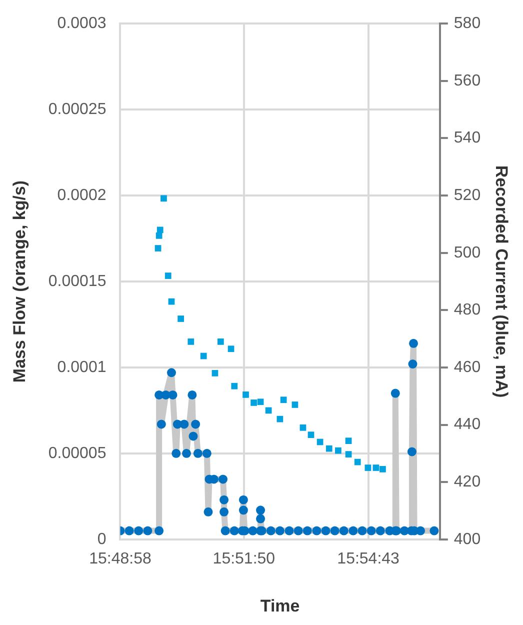 Image resolution: width=523 pixels, height=625 pixels. I want to click on y-tick-label: 0.00025, so click(77, 109).